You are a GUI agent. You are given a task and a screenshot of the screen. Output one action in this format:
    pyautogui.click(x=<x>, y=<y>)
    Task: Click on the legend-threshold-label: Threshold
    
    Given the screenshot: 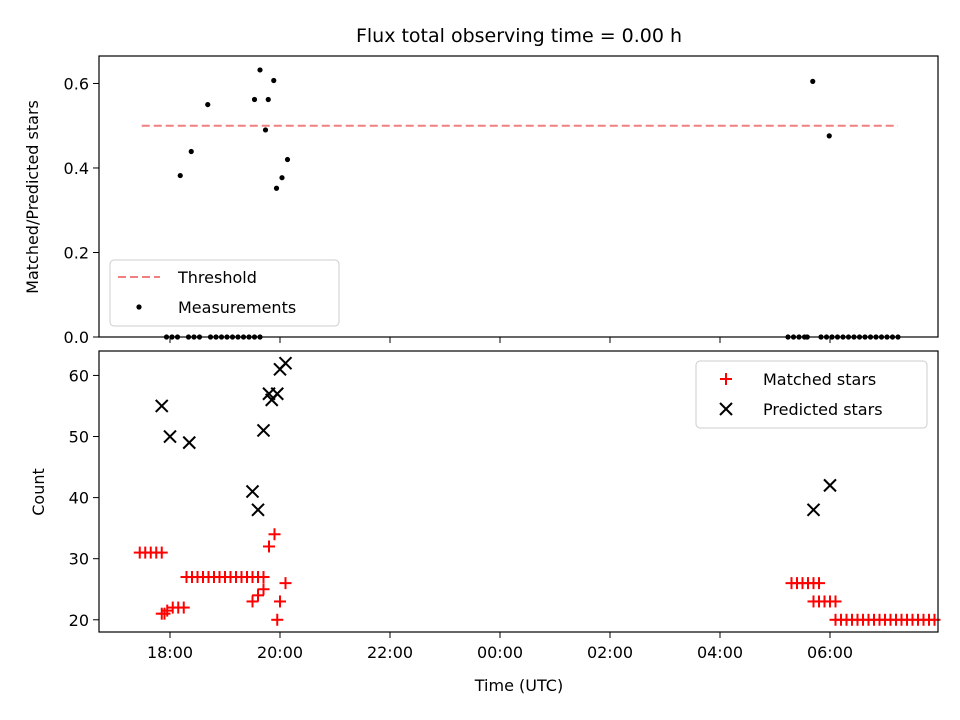 What is the action you would take?
    pyautogui.click(x=217, y=277)
    